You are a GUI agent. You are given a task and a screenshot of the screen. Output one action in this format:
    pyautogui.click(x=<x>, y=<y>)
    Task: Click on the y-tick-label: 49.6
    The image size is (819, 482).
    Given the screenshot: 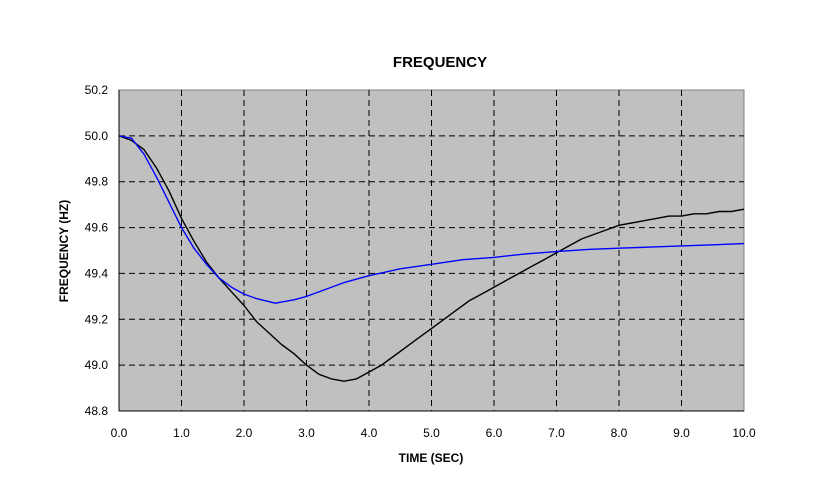 What is the action you would take?
    pyautogui.click(x=97, y=228)
    